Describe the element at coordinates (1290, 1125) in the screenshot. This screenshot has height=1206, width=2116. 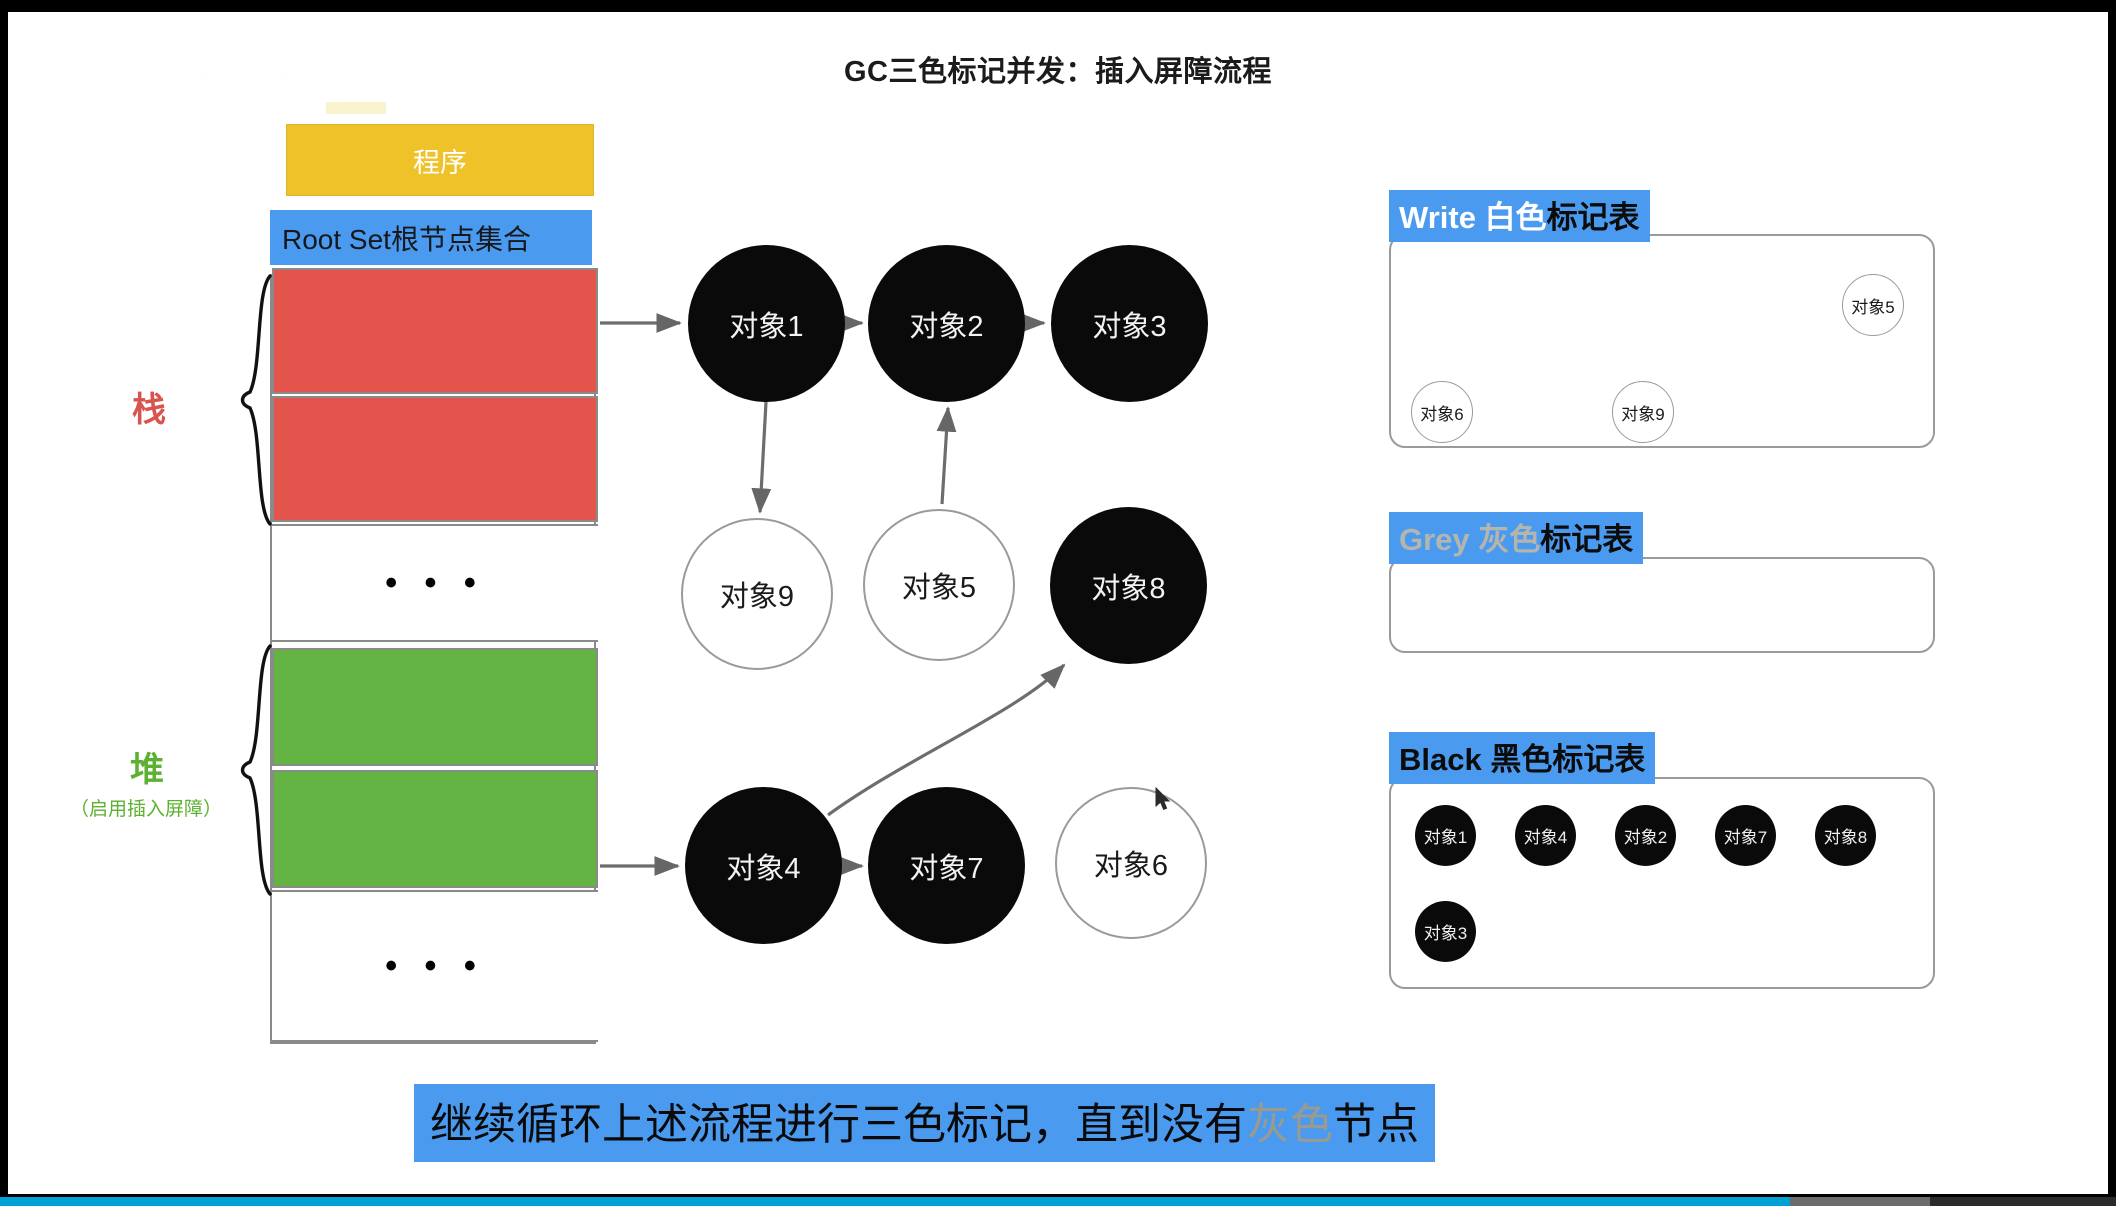
I see `caption-grey-word: 灰色` at that location.